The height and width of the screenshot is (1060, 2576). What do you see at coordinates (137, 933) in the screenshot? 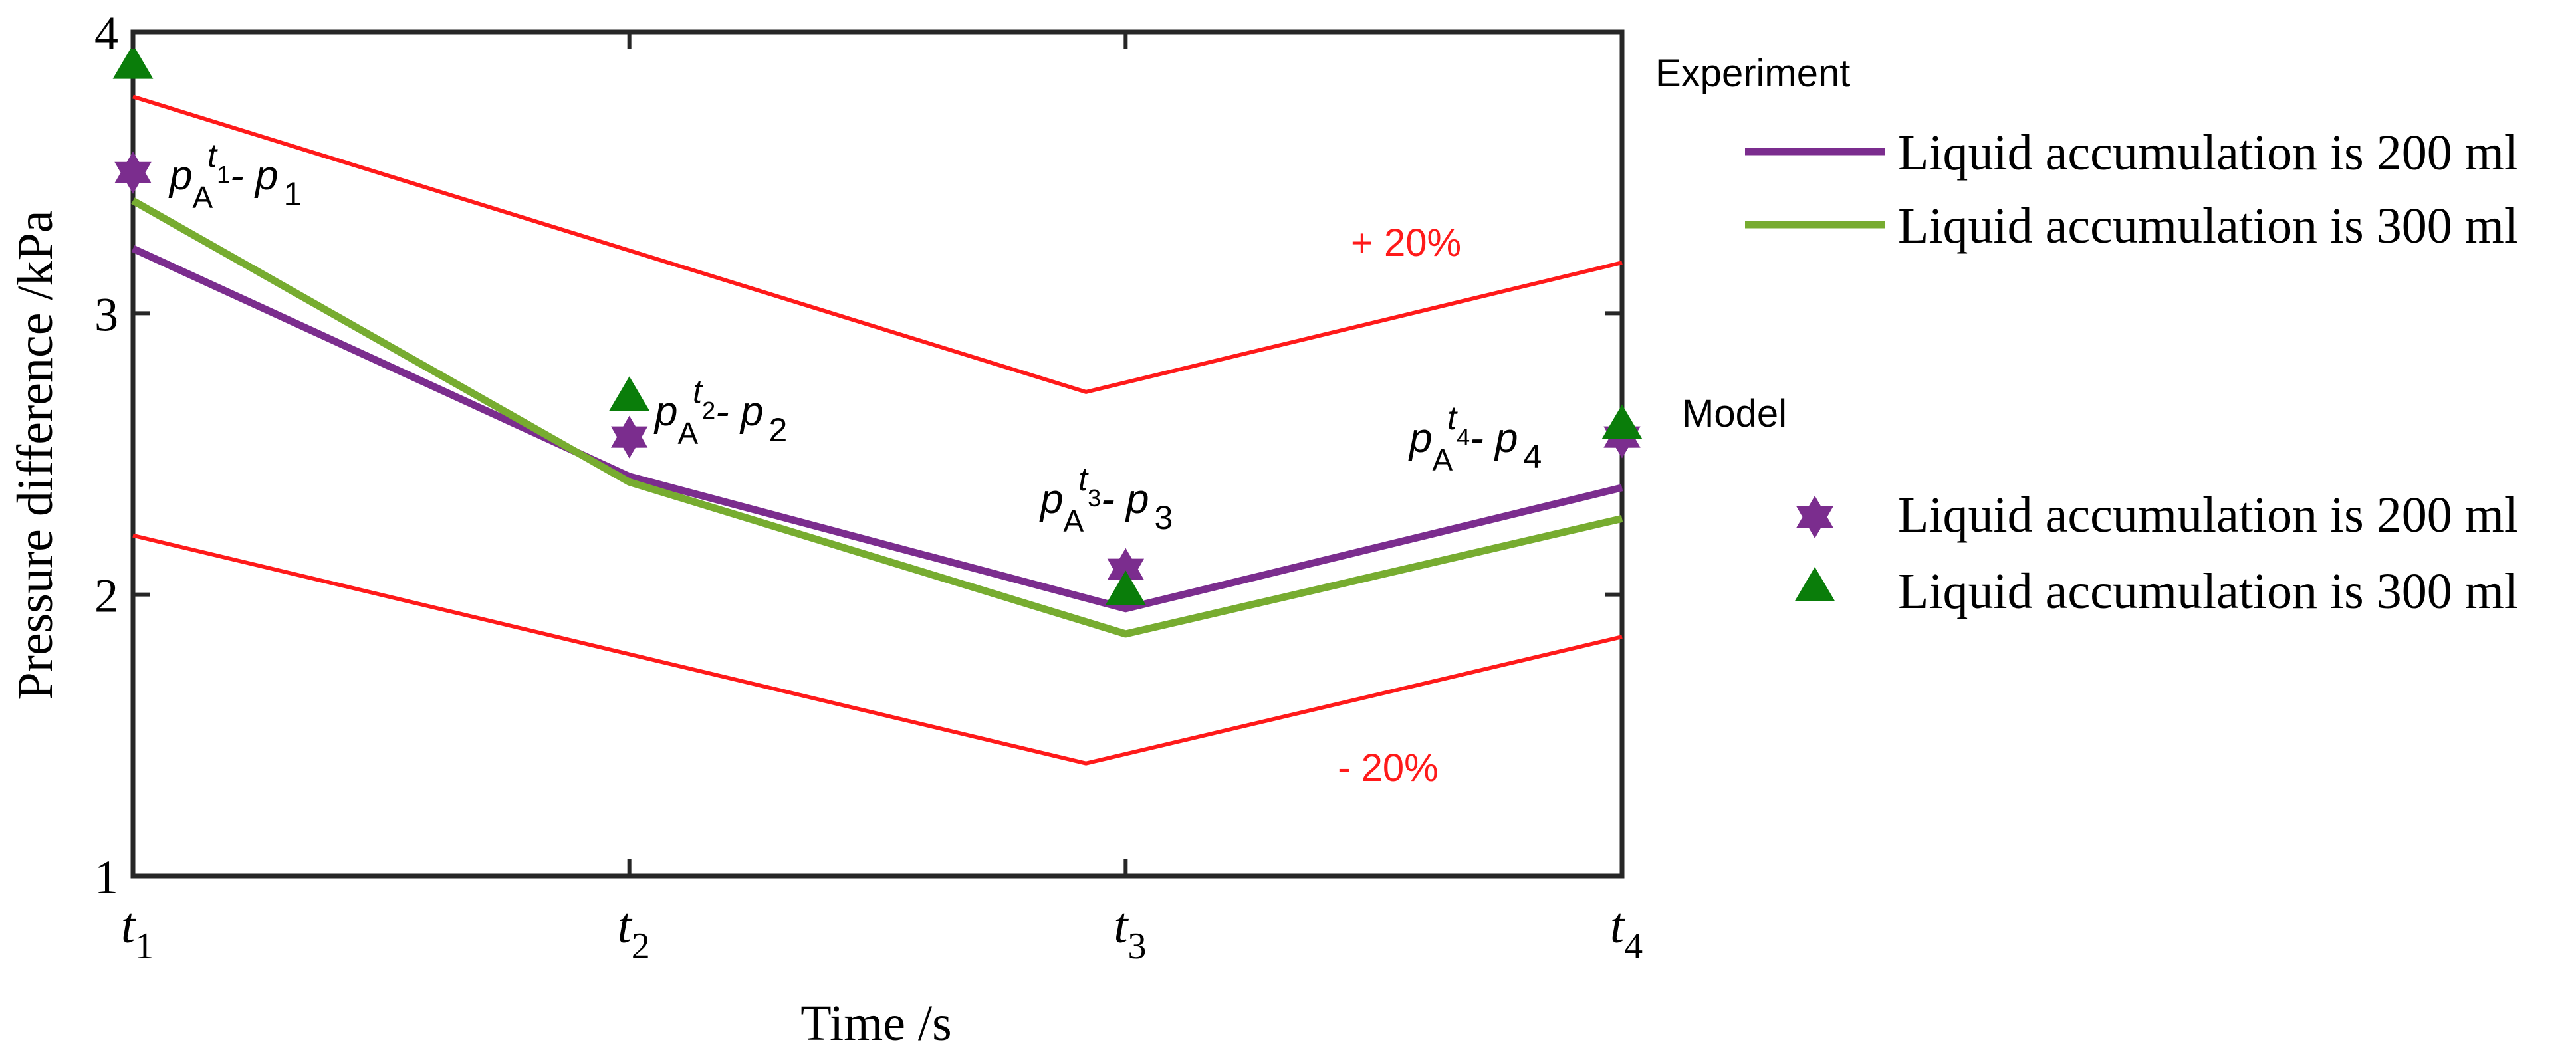
I see `x-tick-label: t1` at bounding box center [137, 933].